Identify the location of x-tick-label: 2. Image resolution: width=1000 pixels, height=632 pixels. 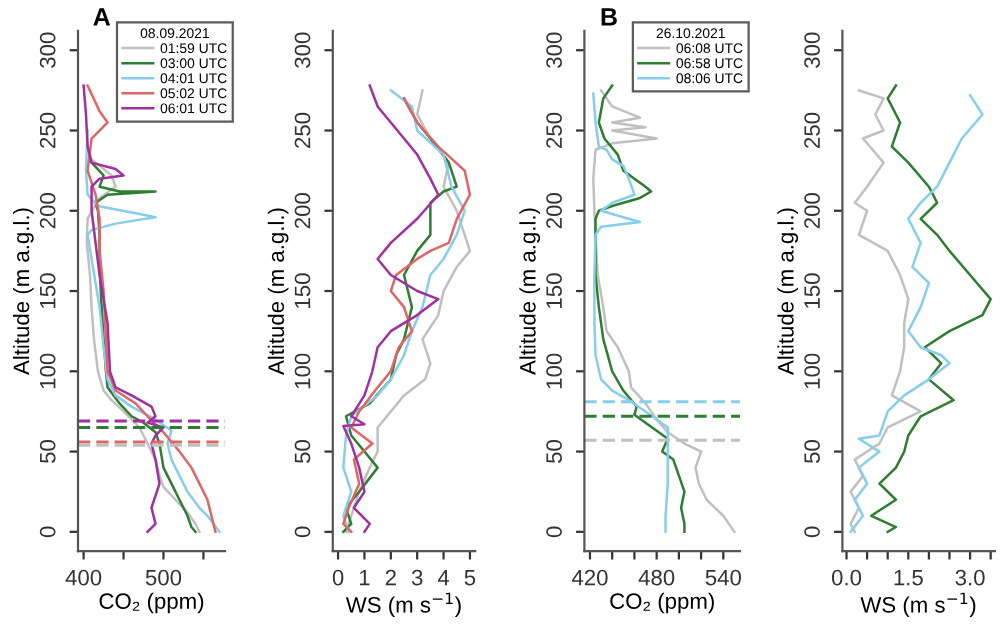
(390, 577).